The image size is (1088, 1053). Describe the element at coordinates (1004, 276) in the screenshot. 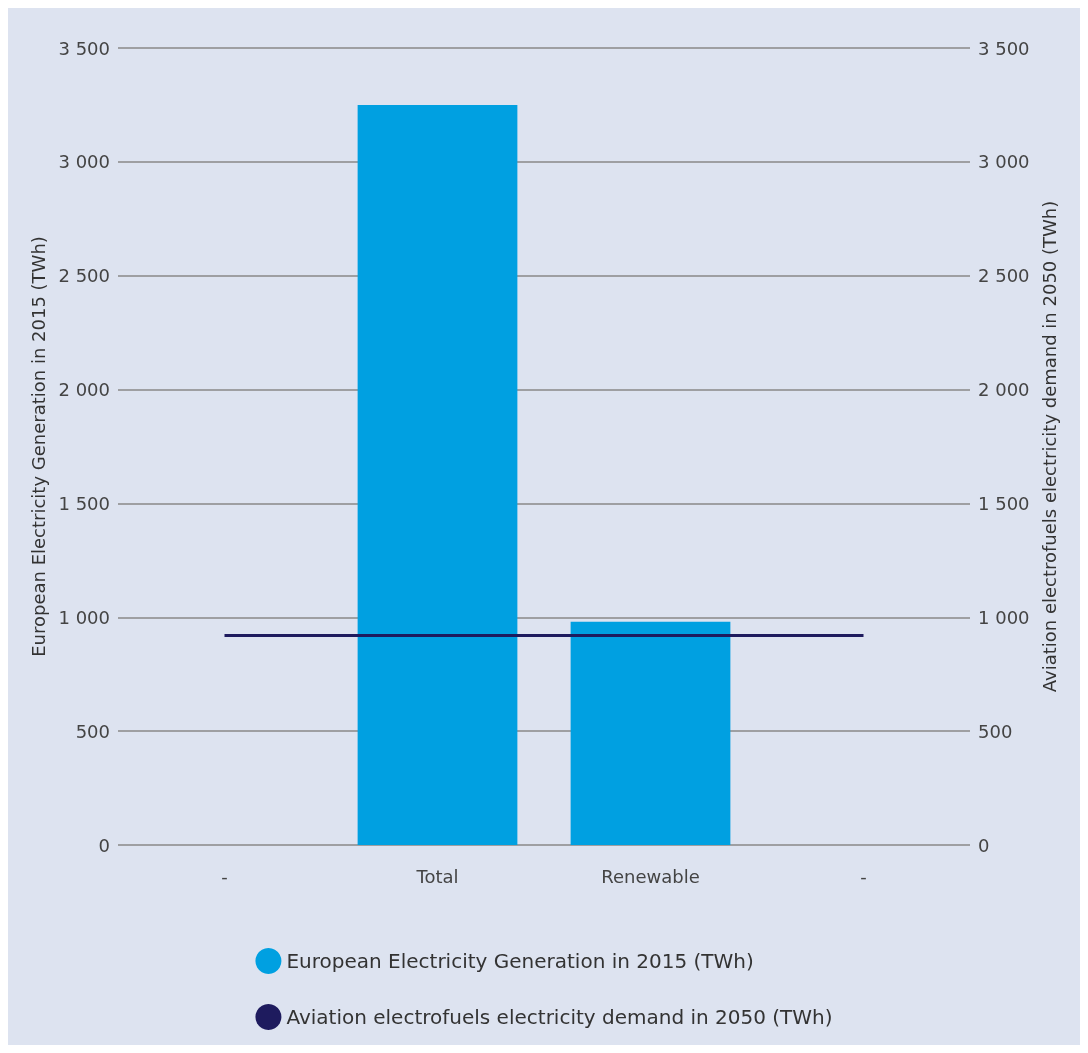

I see `y2-tick-label: 2 500` at that location.